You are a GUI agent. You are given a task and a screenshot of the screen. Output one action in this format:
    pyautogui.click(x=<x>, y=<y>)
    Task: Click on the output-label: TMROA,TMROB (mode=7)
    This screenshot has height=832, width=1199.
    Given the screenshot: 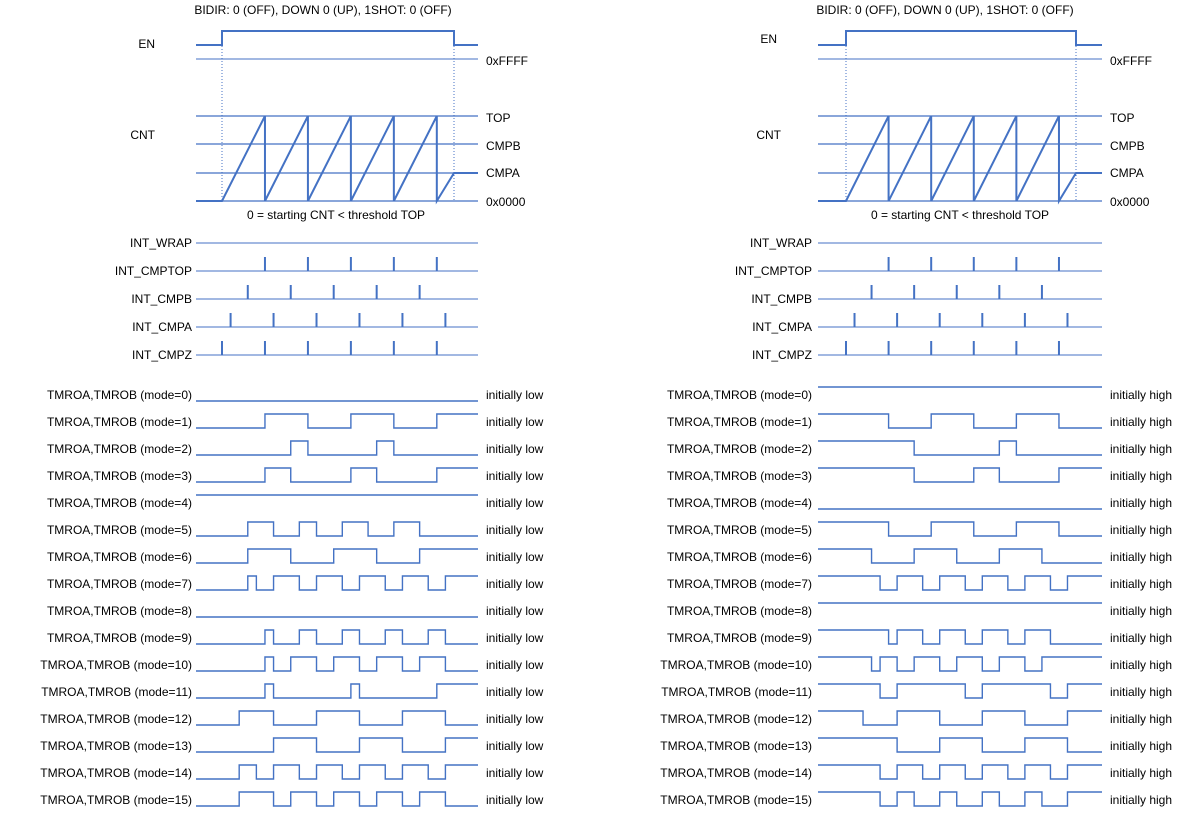 What is the action you would take?
    pyautogui.click(x=739, y=584)
    